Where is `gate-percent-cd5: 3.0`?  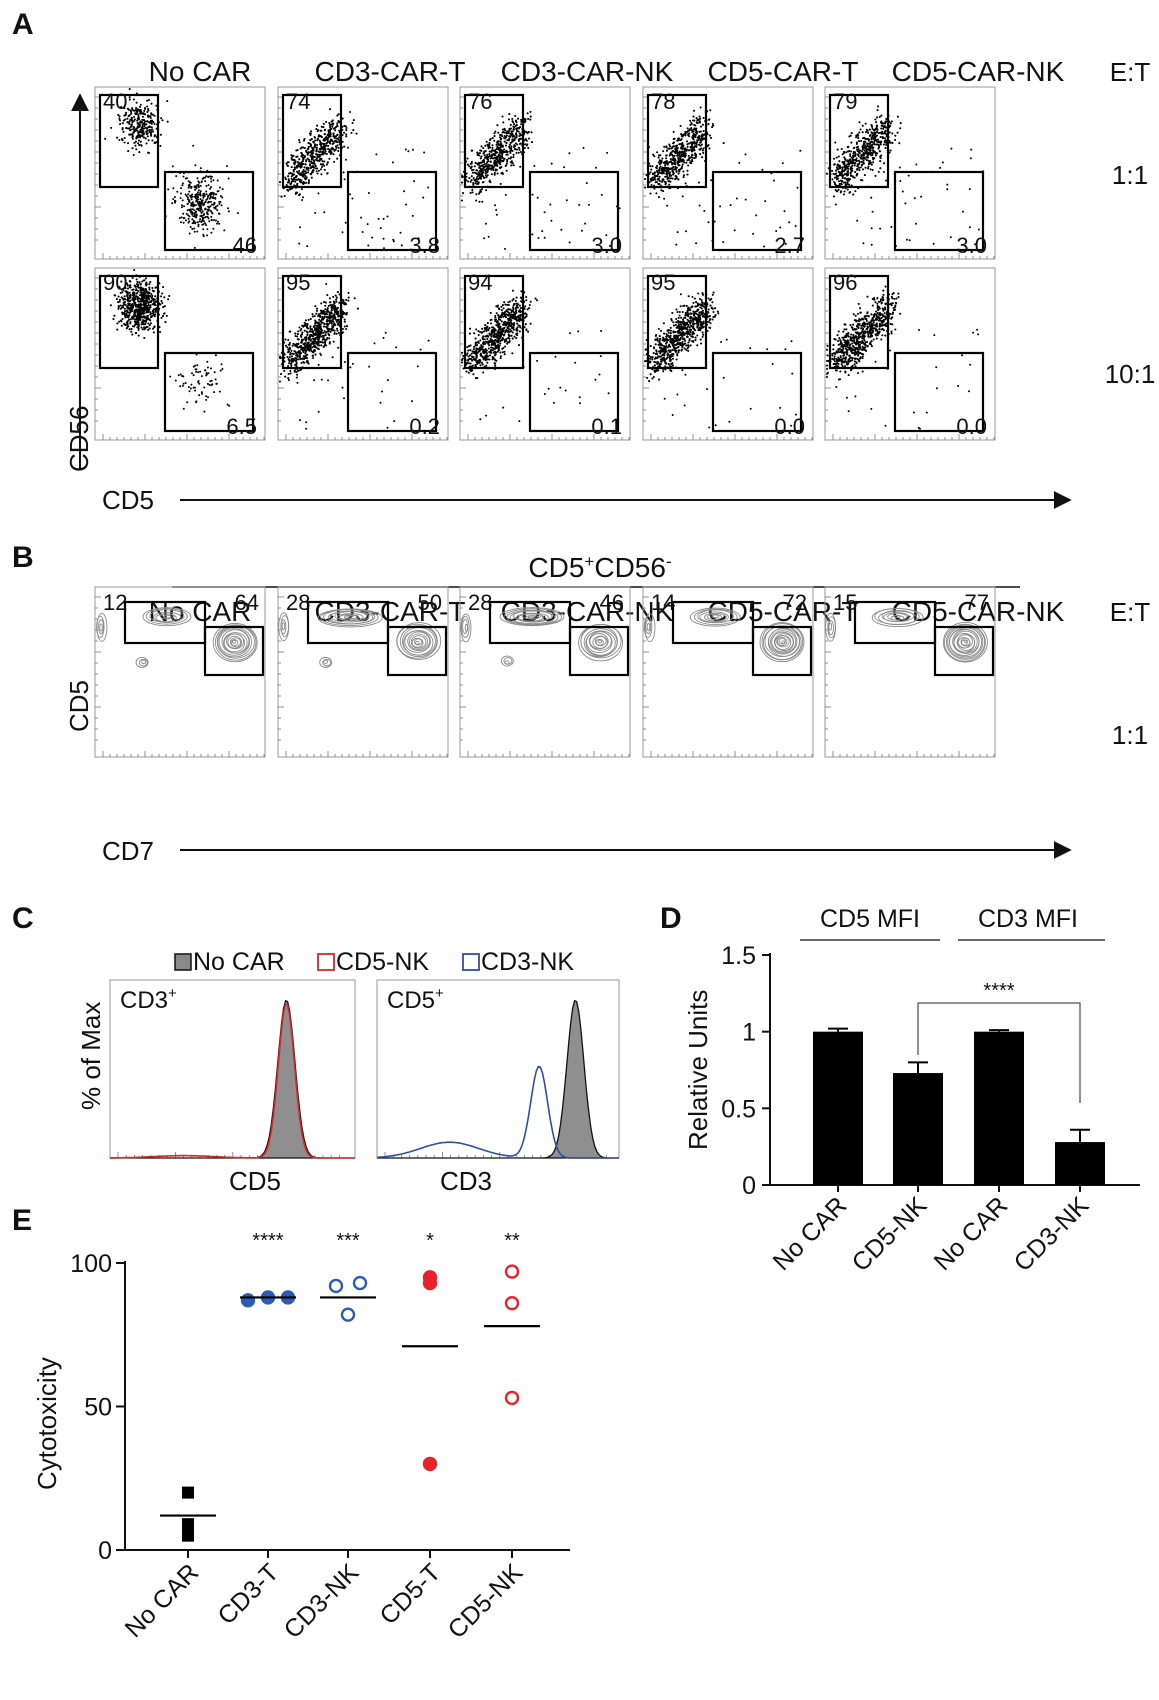
gate-percent-cd5: 3.0 is located at coordinates (971, 245).